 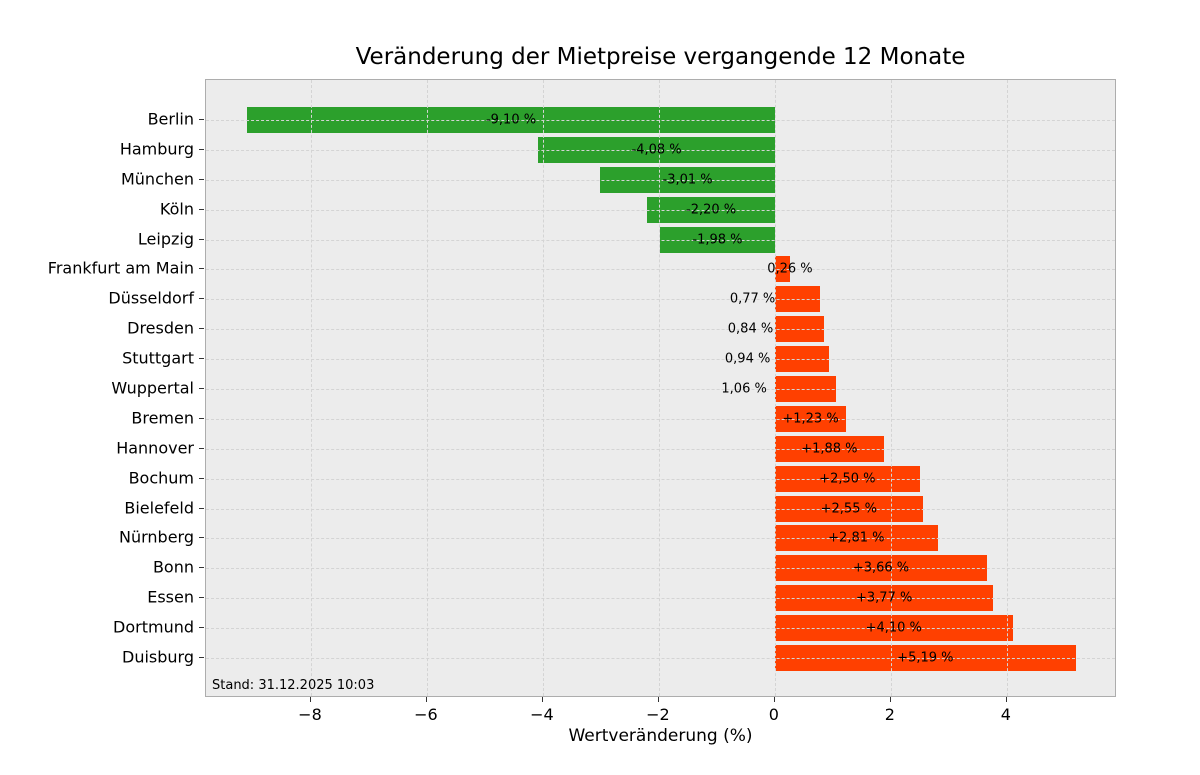 What do you see at coordinates (542, 699) in the screenshot?
I see `x-tick--4` at bounding box center [542, 699].